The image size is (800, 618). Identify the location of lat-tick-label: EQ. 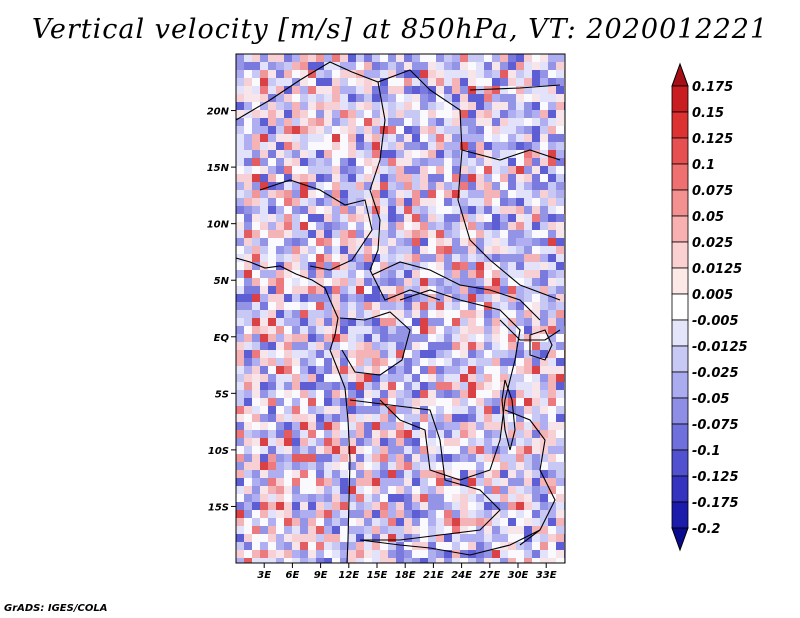
(222, 338).